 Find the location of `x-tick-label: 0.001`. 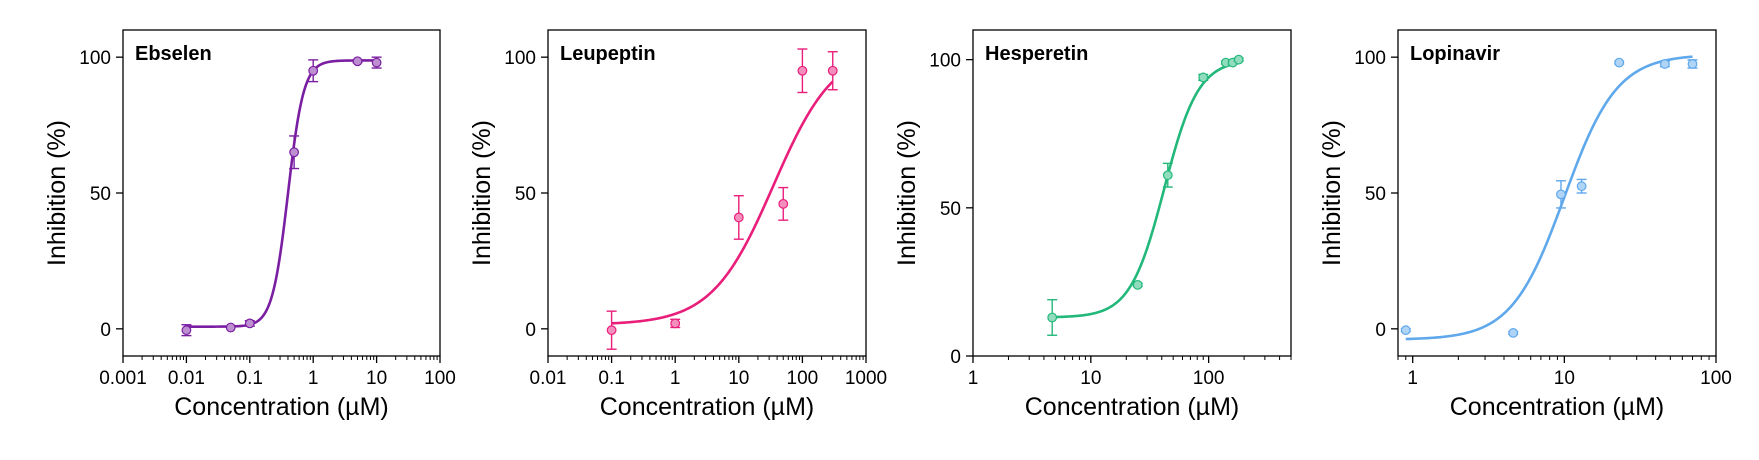

x-tick-label: 0.001 is located at coordinates (123, 378).